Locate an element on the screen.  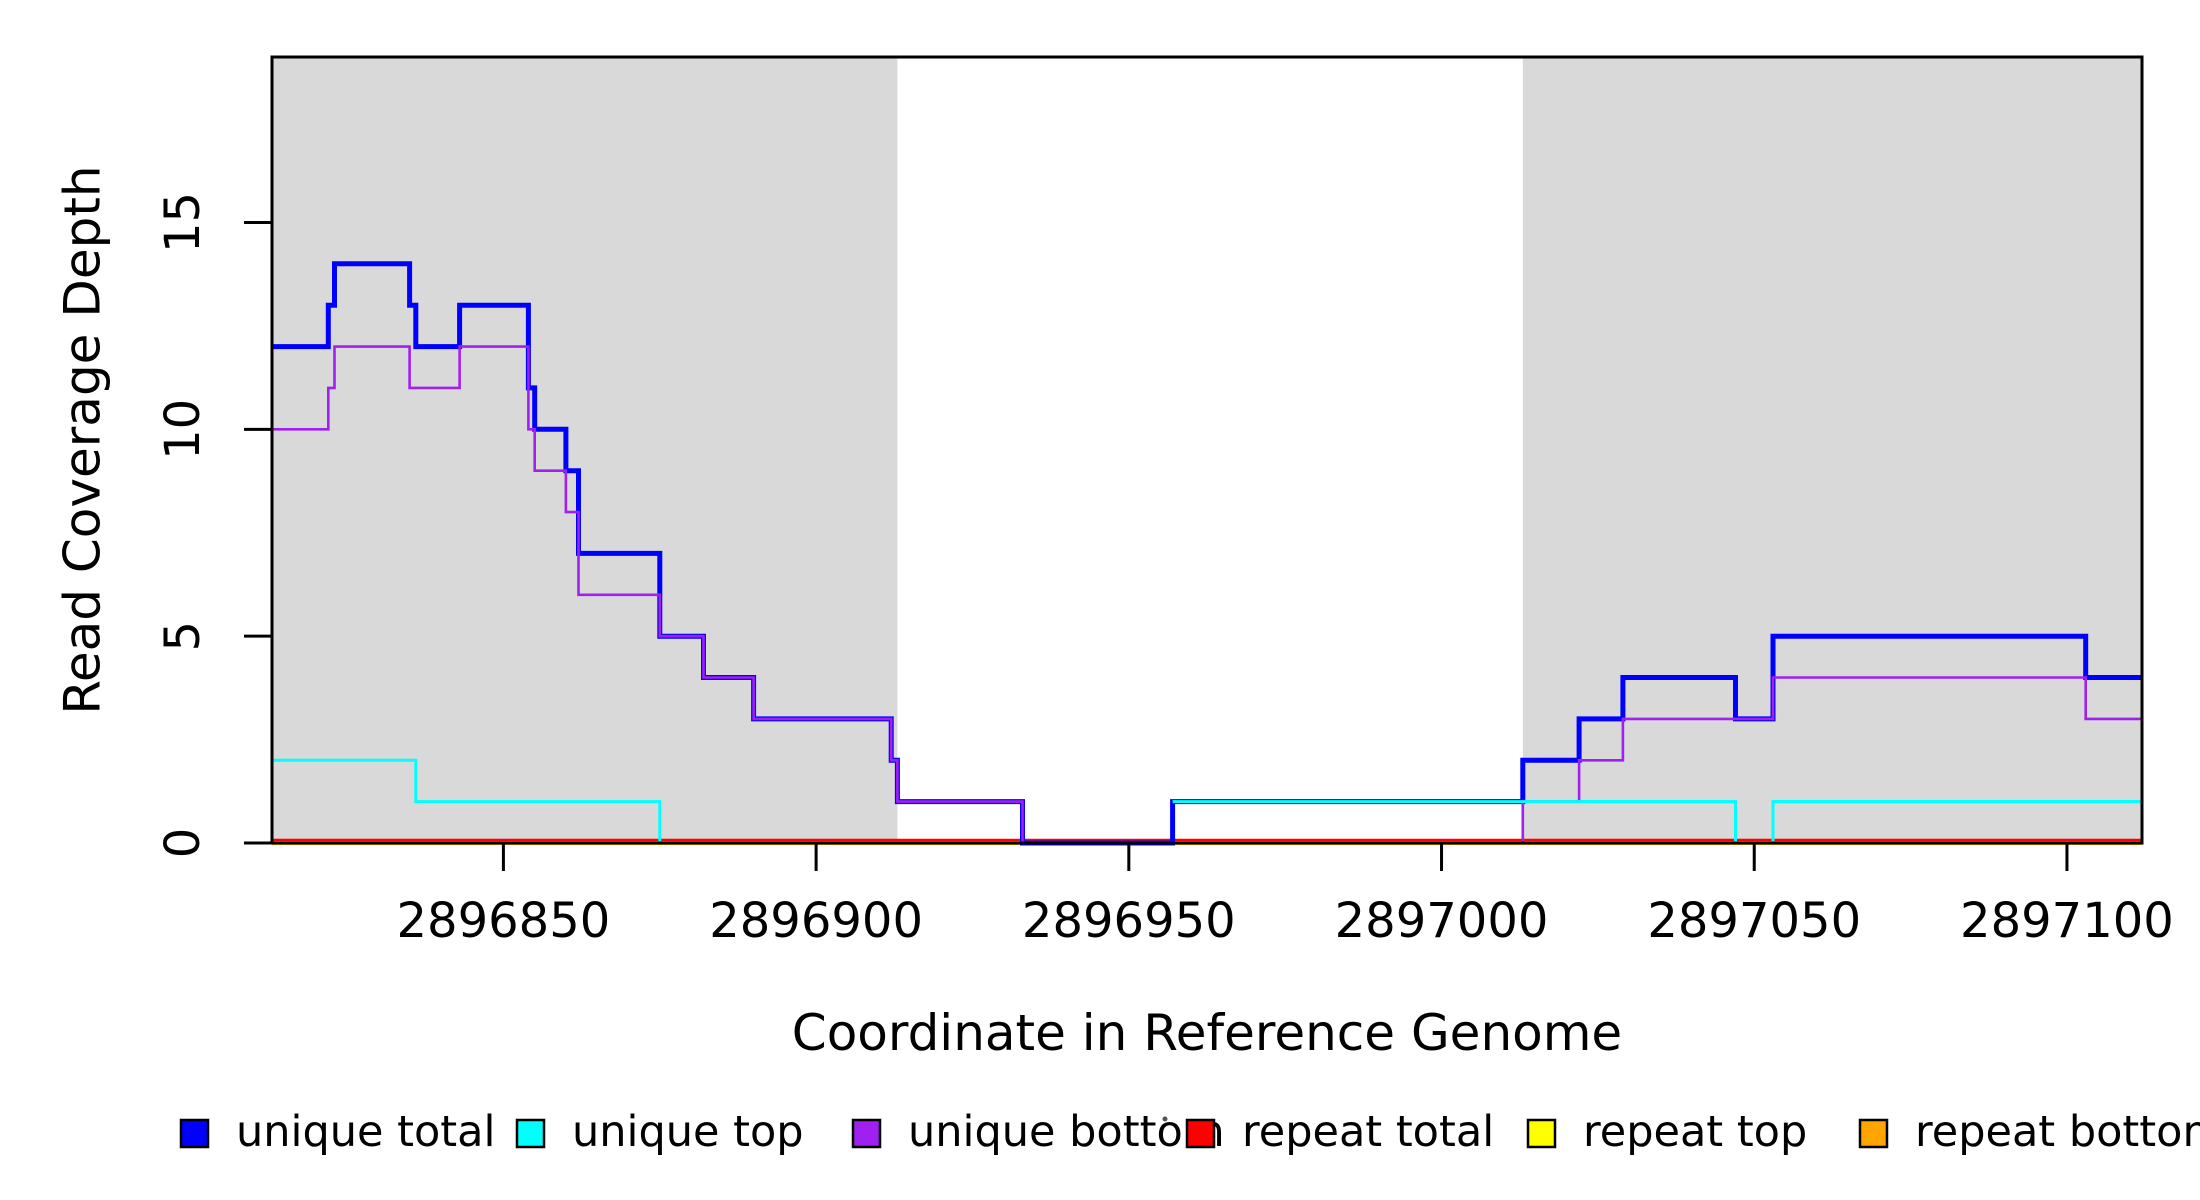
legend-label: repeat top is located at coordinates (1695, 1132).